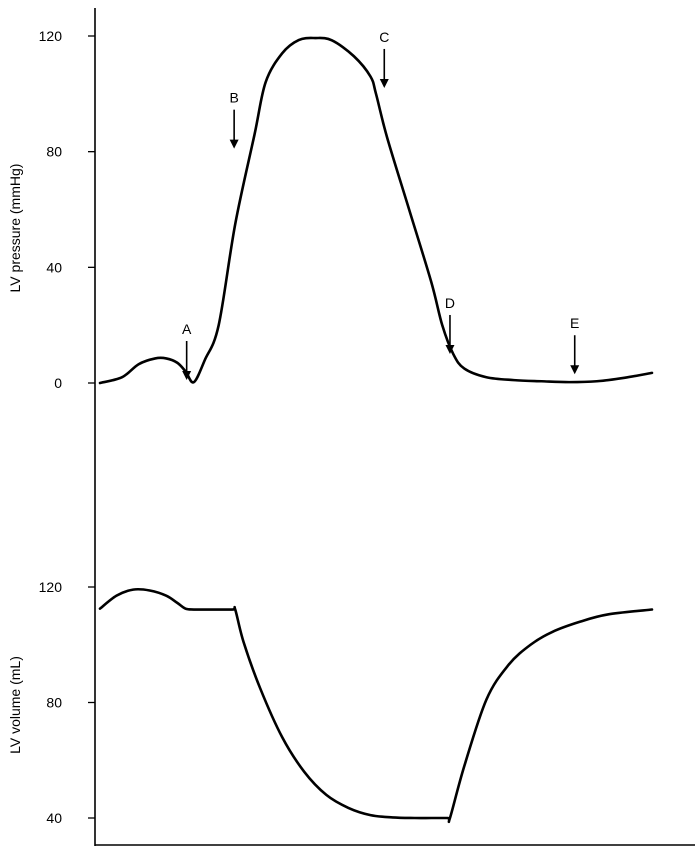 The width and height of the screenshot is (695, 846). Describe the element at coordinates (187, 329) in the screenshot. I see `marker-label: A` at that location.